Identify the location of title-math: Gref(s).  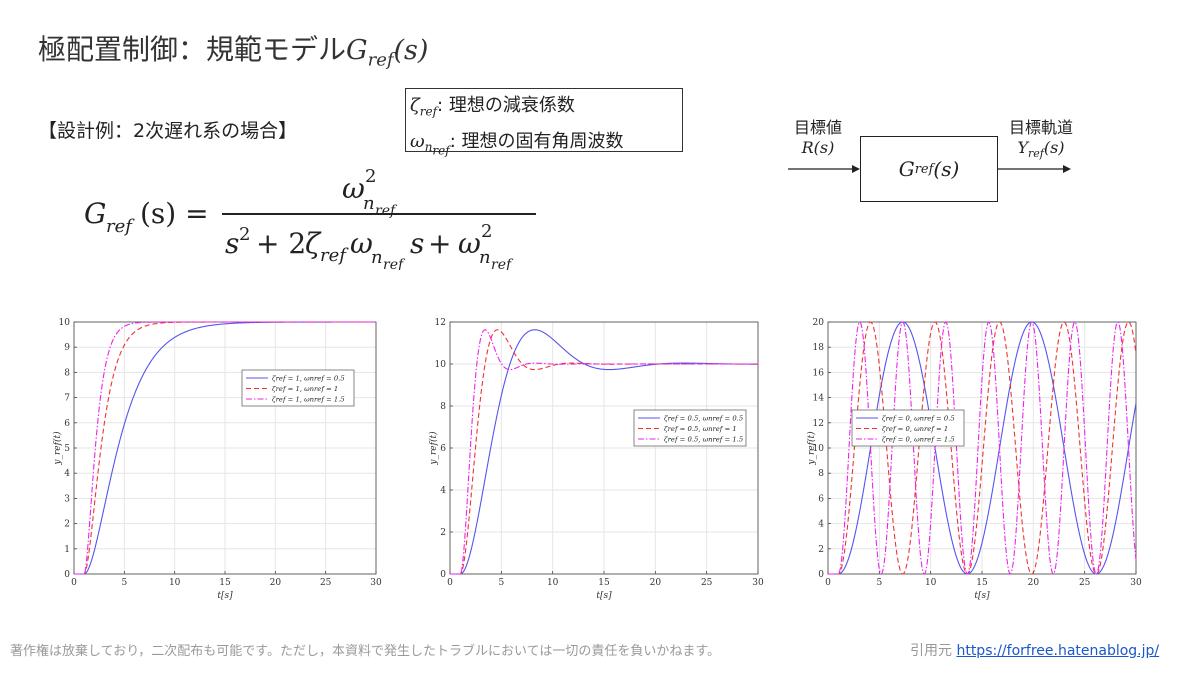
(387, 53).